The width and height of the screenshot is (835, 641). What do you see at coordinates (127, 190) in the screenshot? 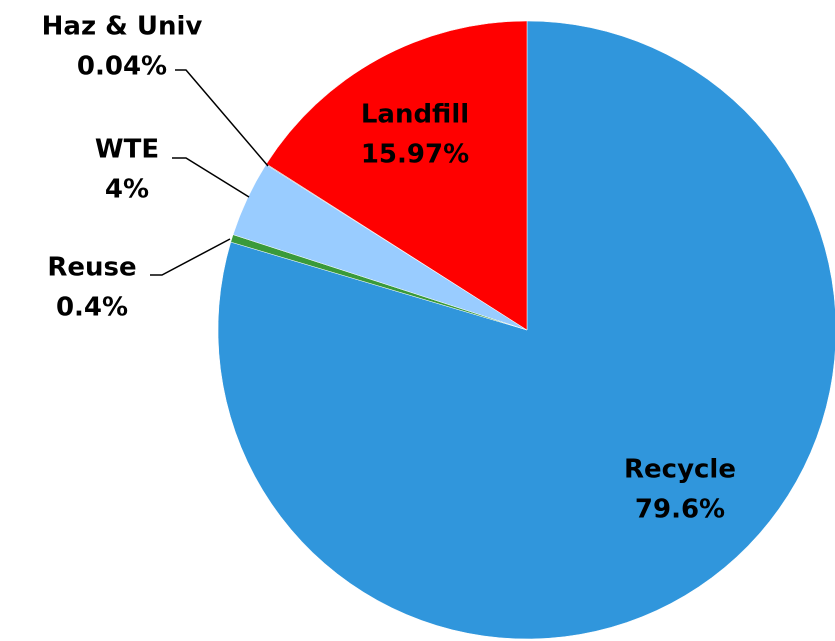
I see `slice-value-label: 4%` at bounding box center [127, 190].